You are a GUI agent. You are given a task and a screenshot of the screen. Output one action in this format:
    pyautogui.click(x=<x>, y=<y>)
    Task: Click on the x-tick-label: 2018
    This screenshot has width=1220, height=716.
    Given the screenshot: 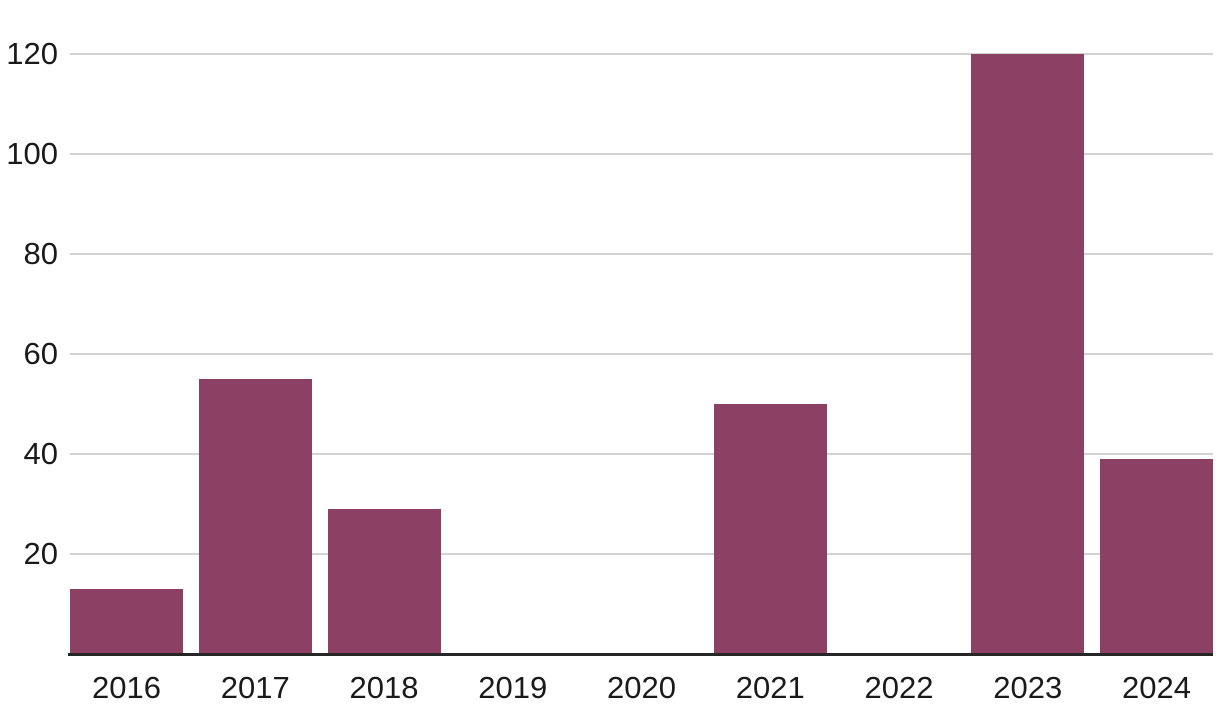 What is the action you would take?
    pyautogui.click(x=384, y=687)
    